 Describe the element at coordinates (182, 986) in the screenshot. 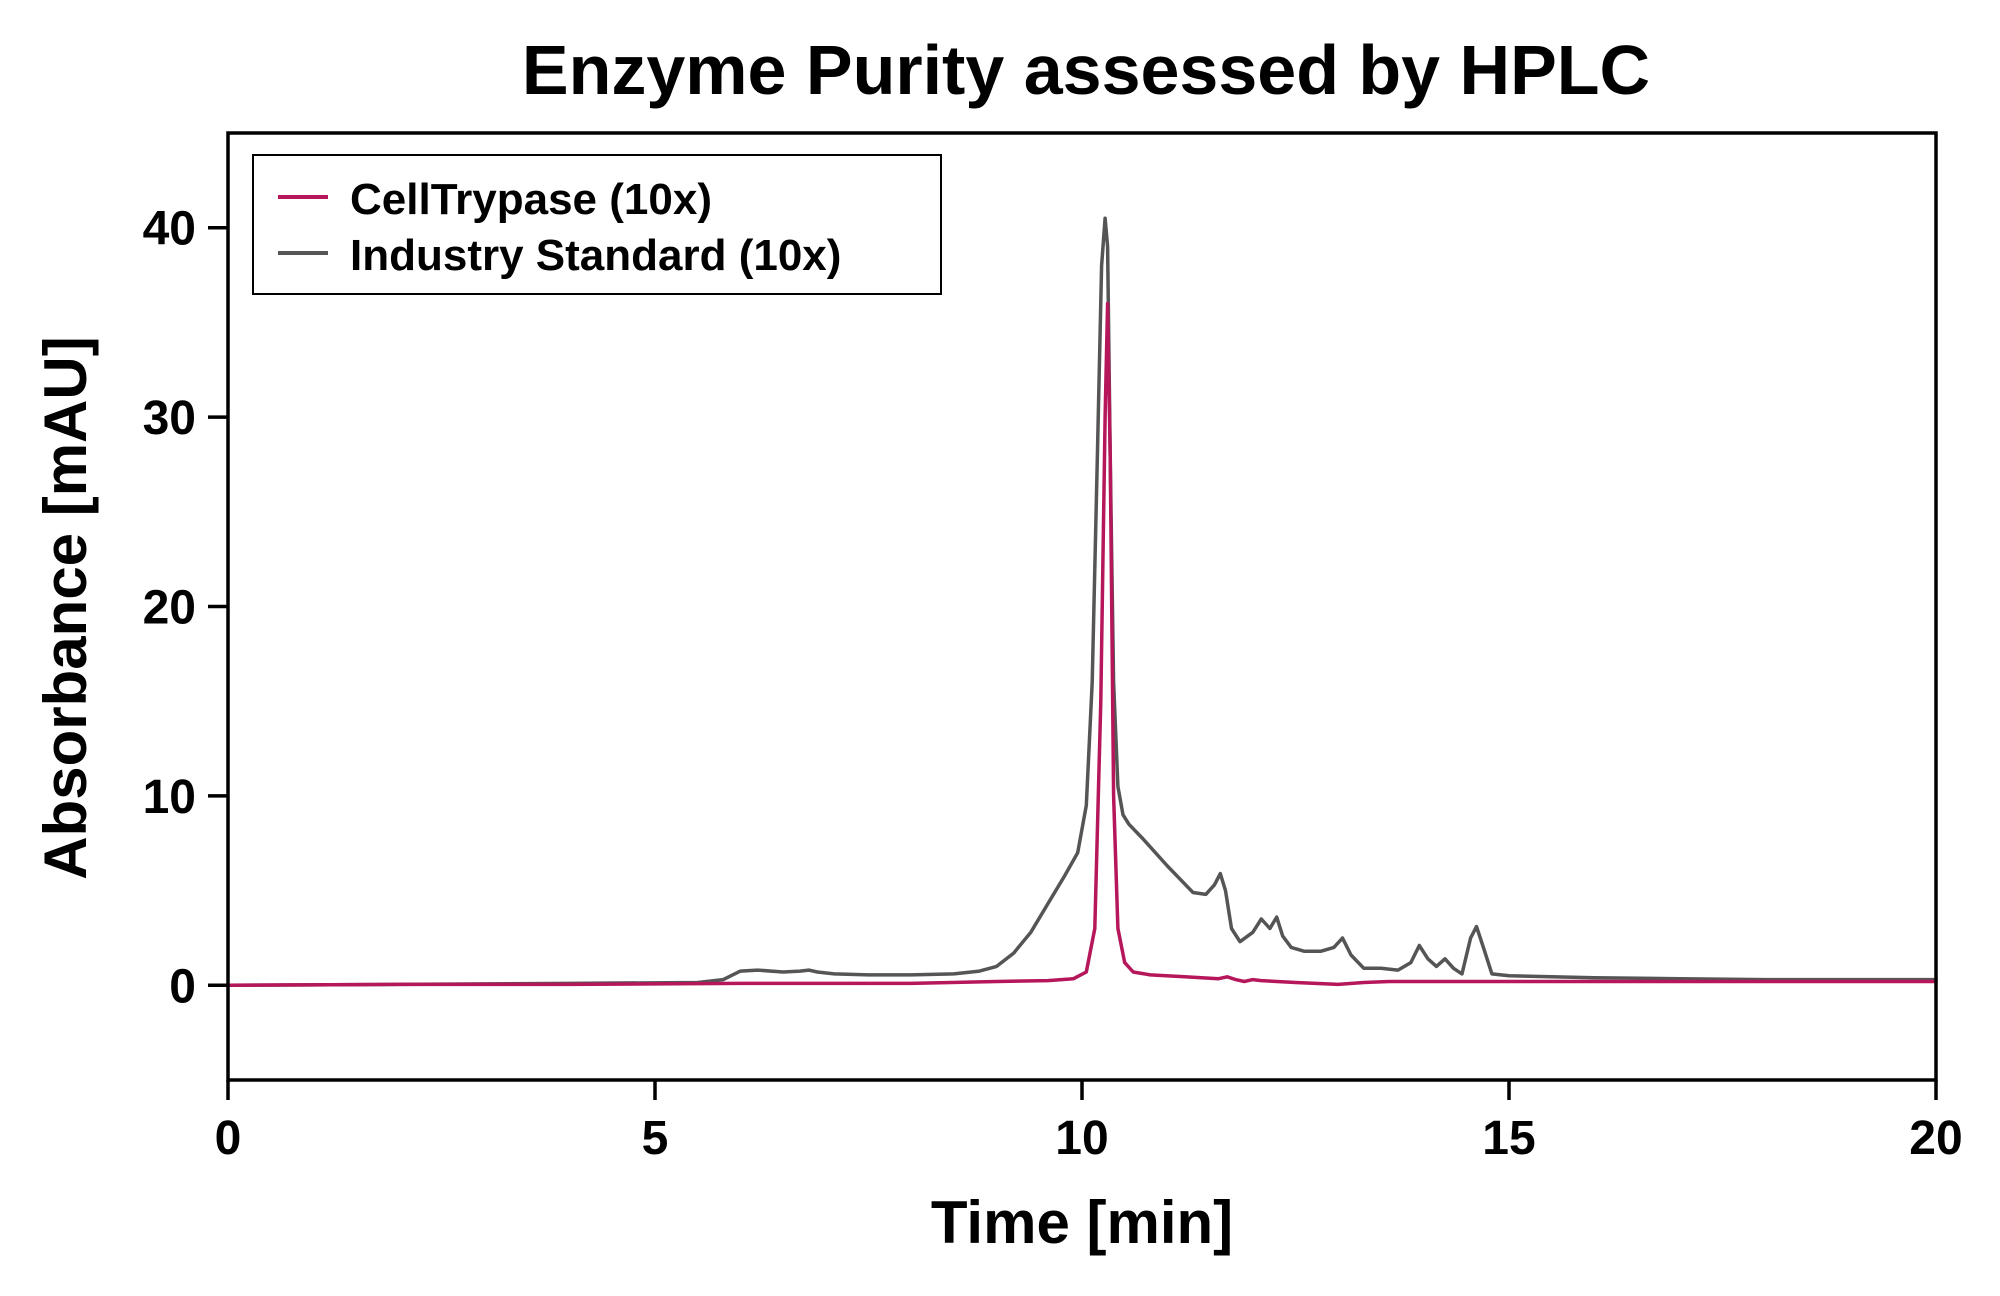

I see `y-tick-label: 0` at that location.